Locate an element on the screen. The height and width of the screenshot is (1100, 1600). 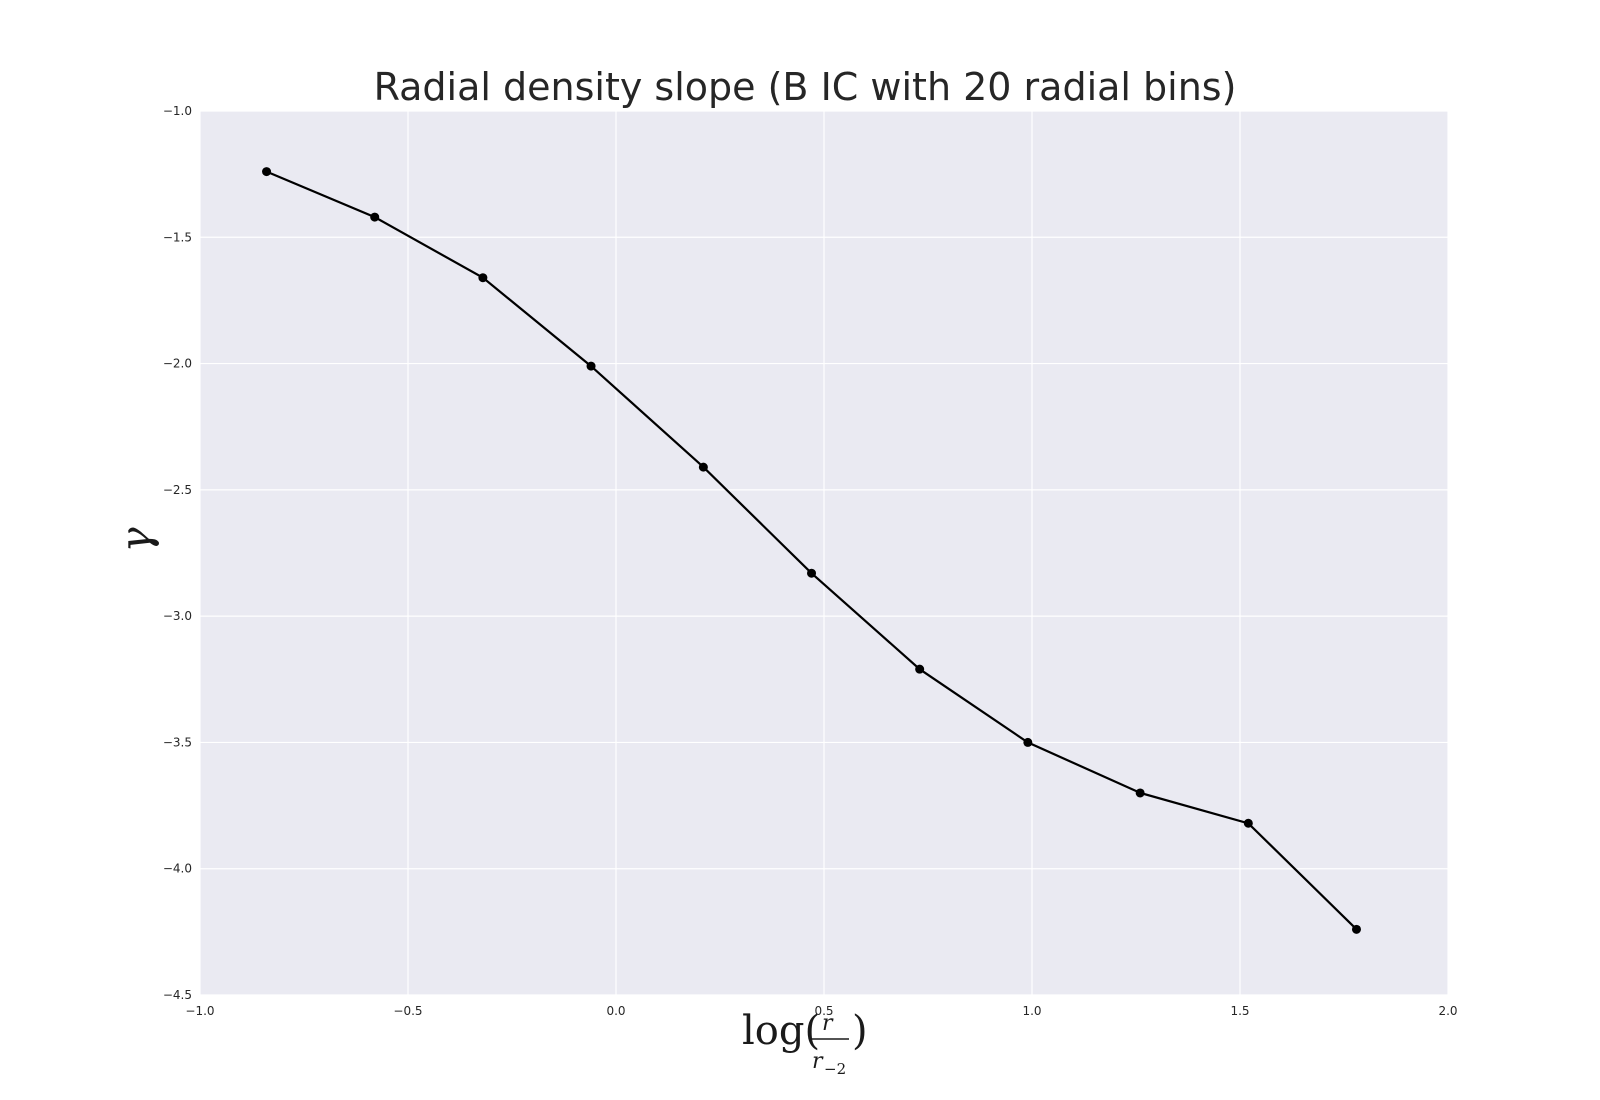
y-tick-label: −2.0 is located at coordinates (177, 364).